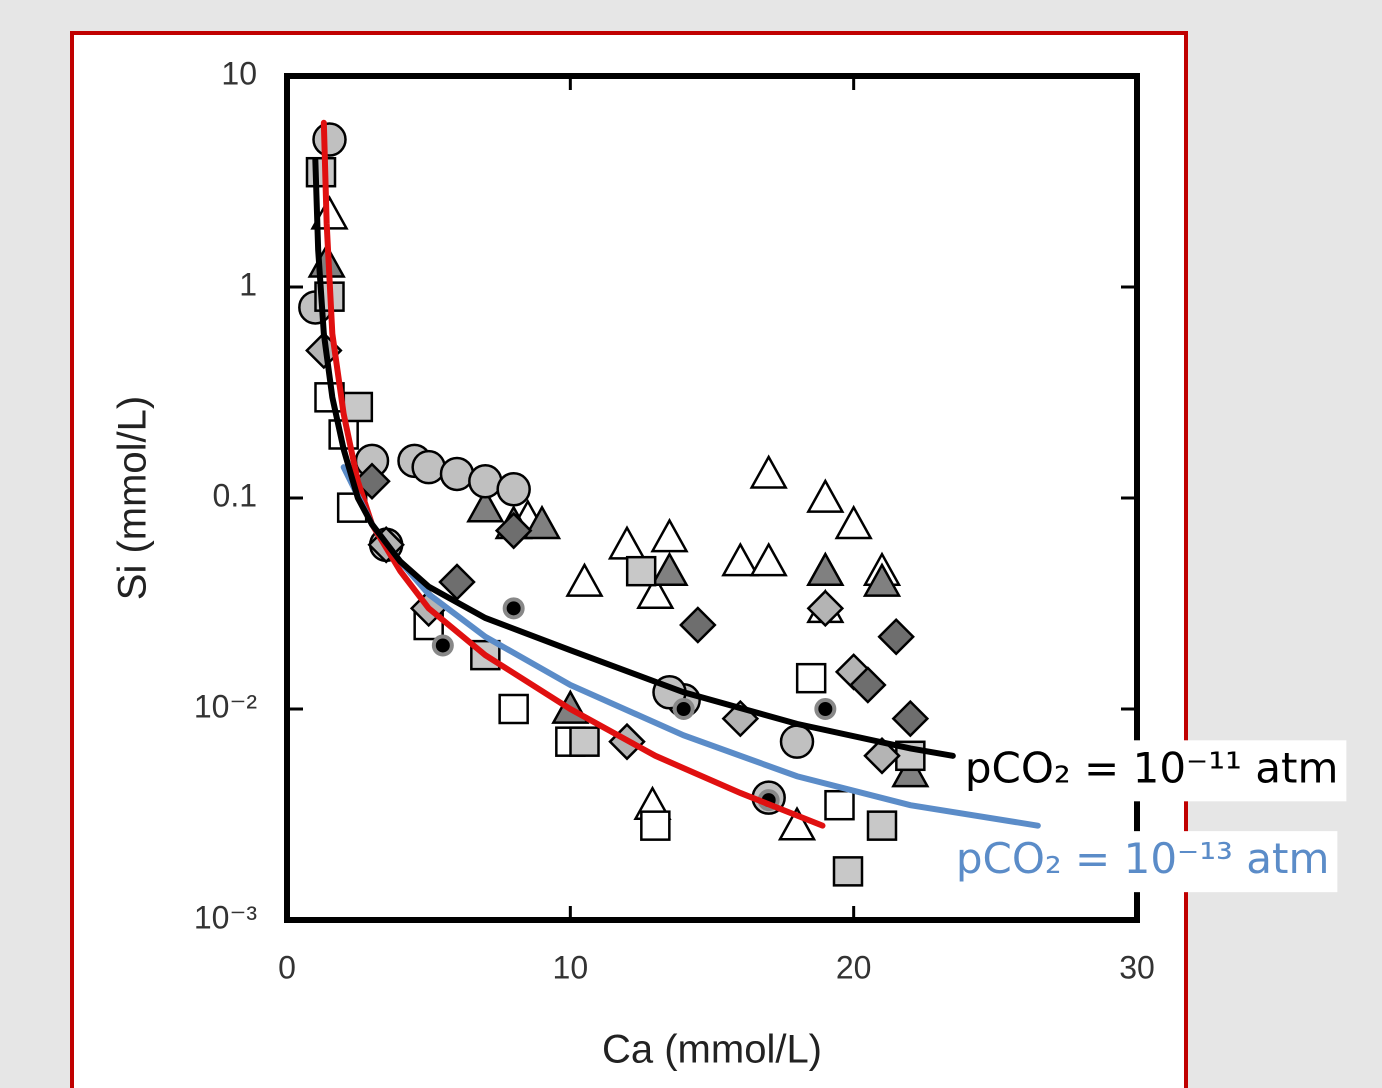  I want to click on line-label-text: pCO₂ = 10⁻¹³ atm, so click(1143, 858).